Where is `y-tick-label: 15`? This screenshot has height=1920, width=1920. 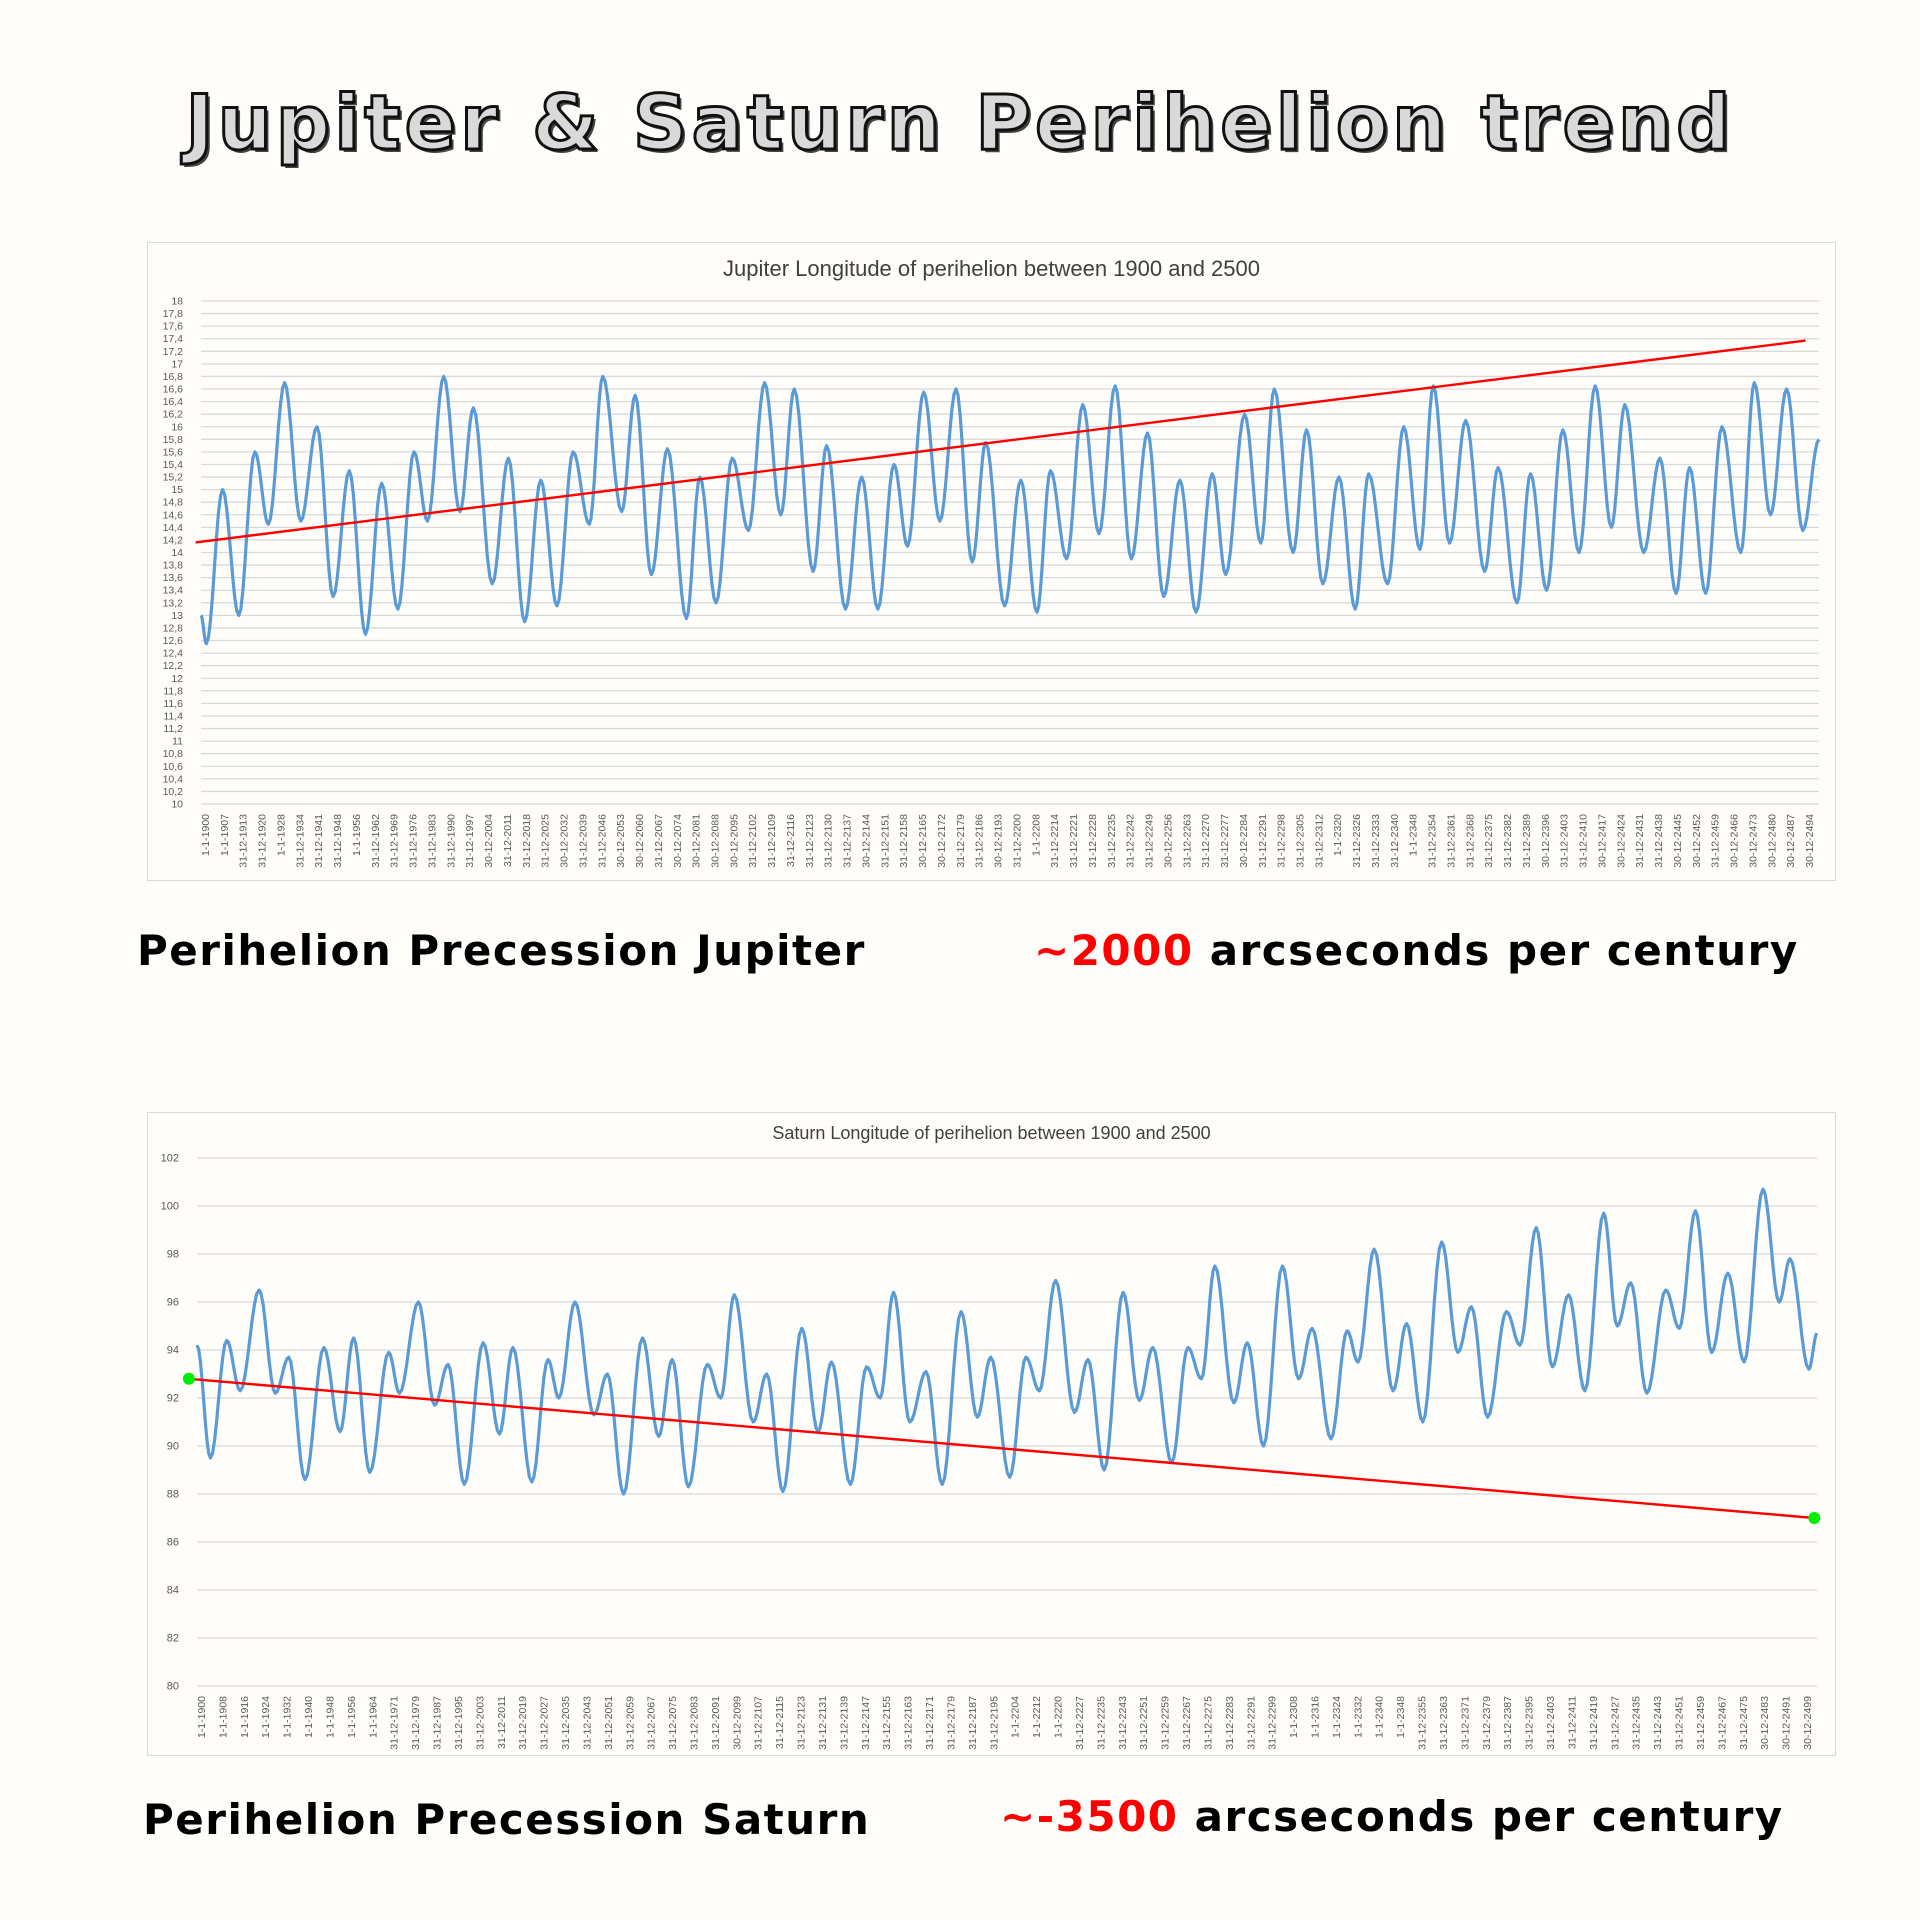 y-tick-label: 15 is located at coordinates (177, 490).